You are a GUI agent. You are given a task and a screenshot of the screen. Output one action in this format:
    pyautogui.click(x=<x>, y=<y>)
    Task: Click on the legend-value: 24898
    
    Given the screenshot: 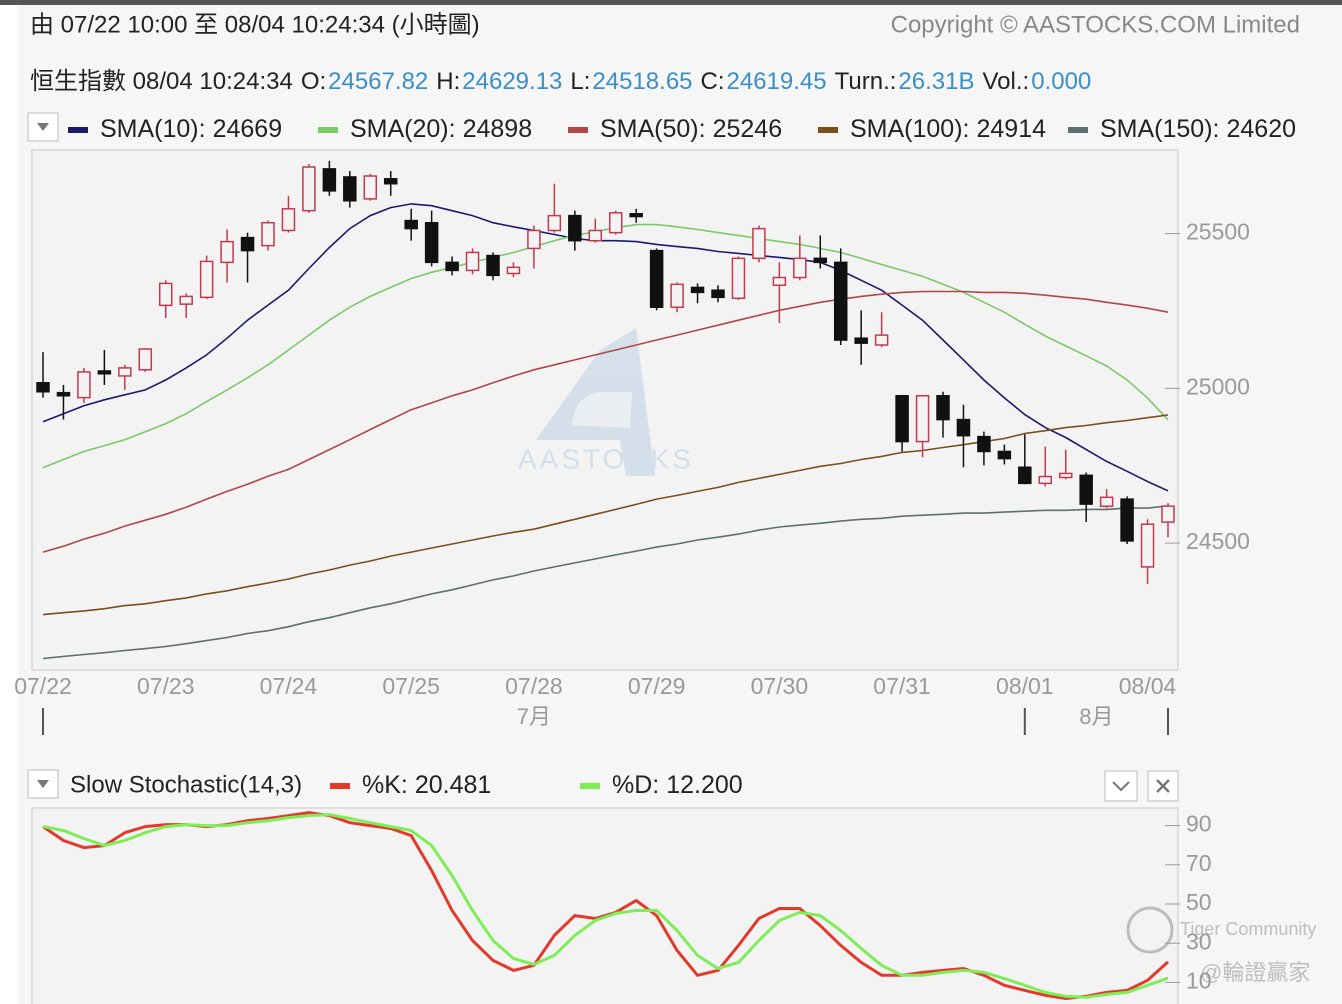 What is the action you would take?
    pyautogui.click(x=498, y=129)
    